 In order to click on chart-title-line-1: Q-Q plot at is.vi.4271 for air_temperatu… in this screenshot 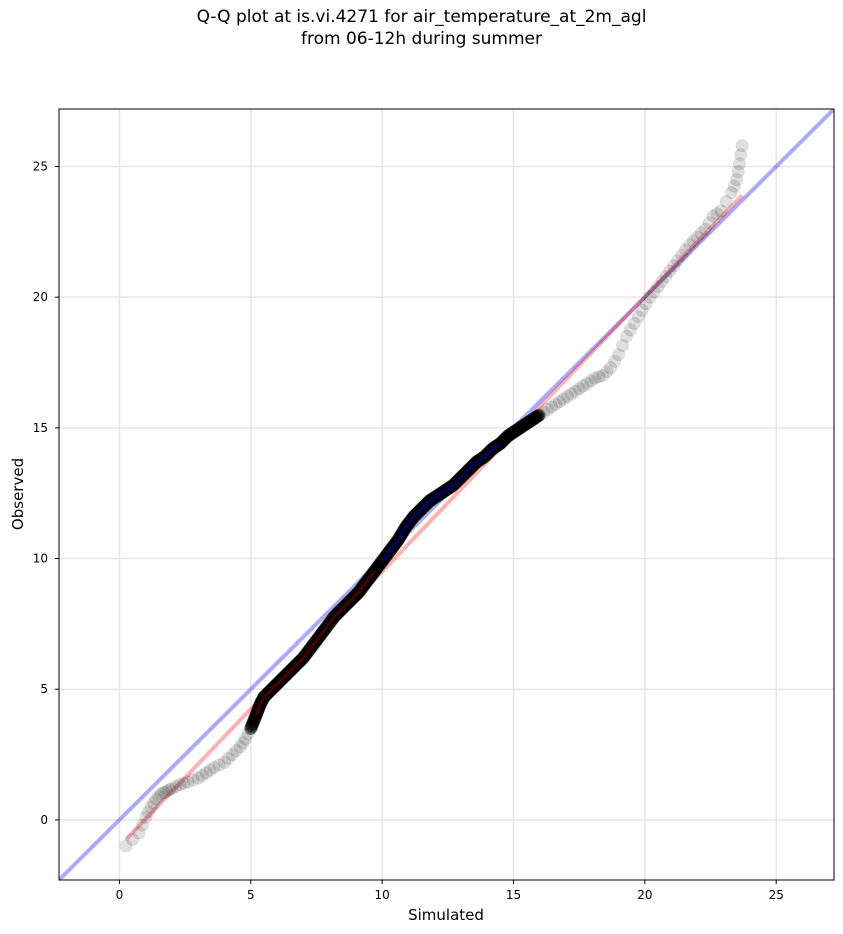, I will do `click(421, 17)`.